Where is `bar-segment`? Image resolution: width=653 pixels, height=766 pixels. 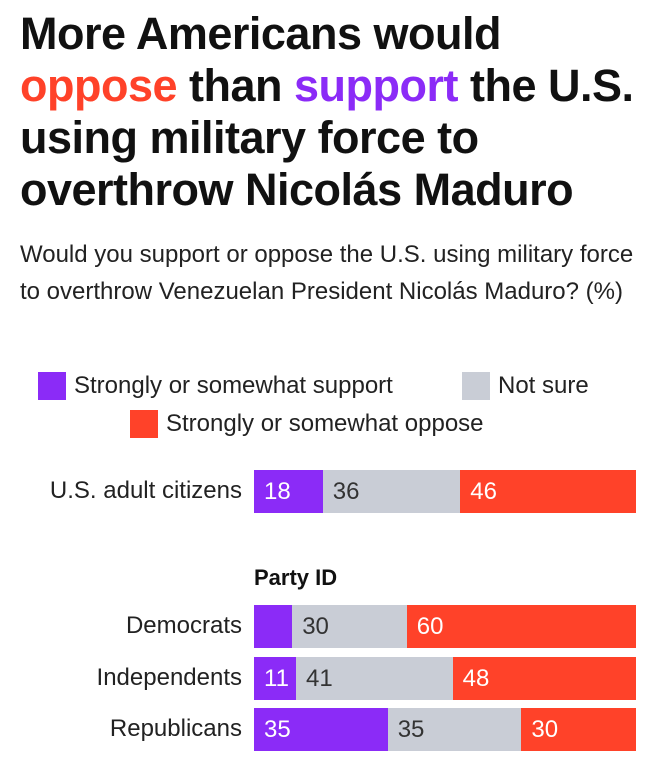 bar-segment is located at coordinates (273, 626).